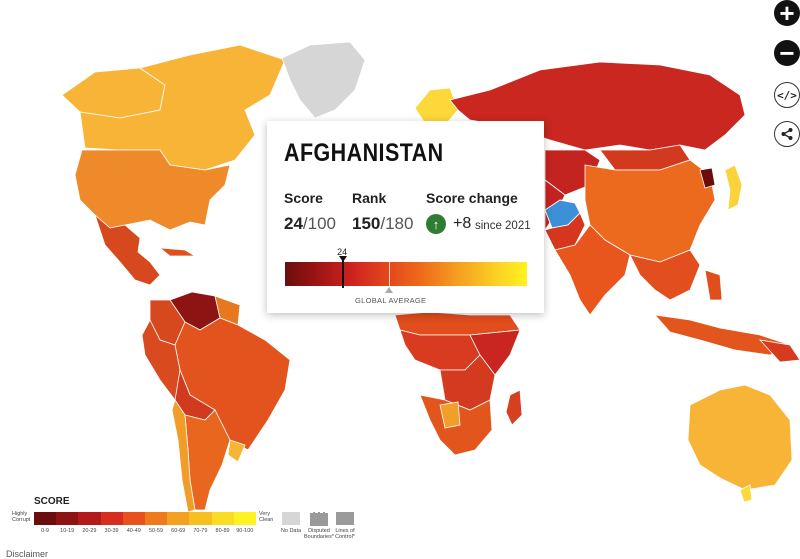  I want to click on global-average-line, so click(389, 274).